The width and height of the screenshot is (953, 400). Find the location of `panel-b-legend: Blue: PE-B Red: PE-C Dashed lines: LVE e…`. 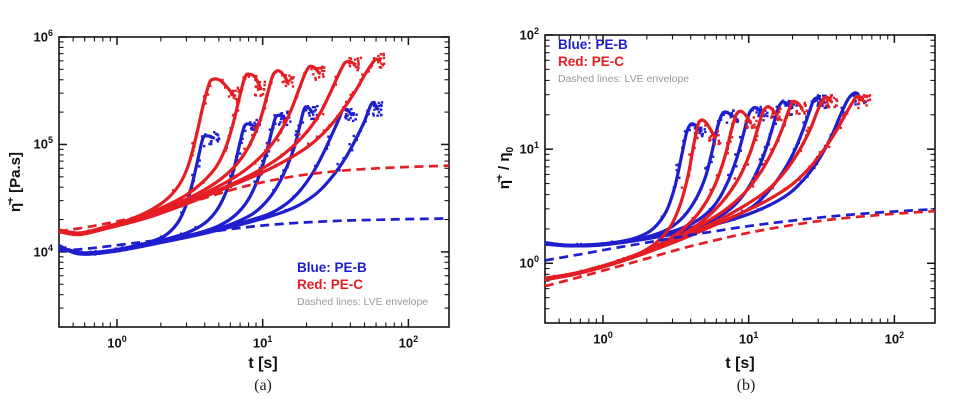

panel-b-legend: Blue: PE-B Red: PE-C Dashed lines: LVE e… is located at coordinates (623, 61).